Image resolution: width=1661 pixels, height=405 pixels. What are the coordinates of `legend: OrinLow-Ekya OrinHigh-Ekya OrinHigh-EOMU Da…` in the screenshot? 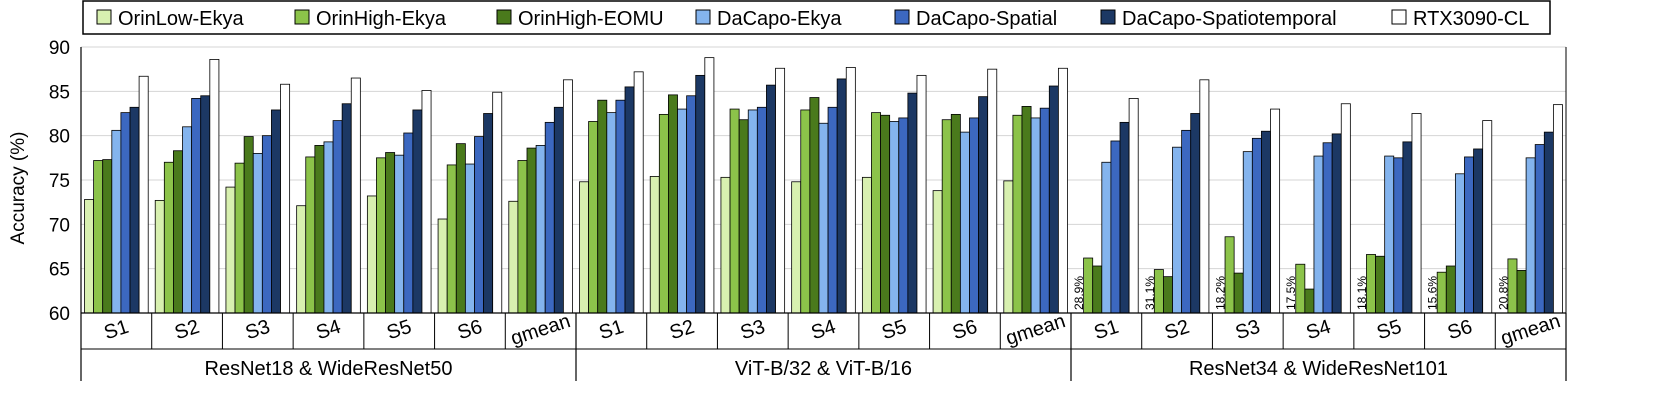 It's located at (816, 17).